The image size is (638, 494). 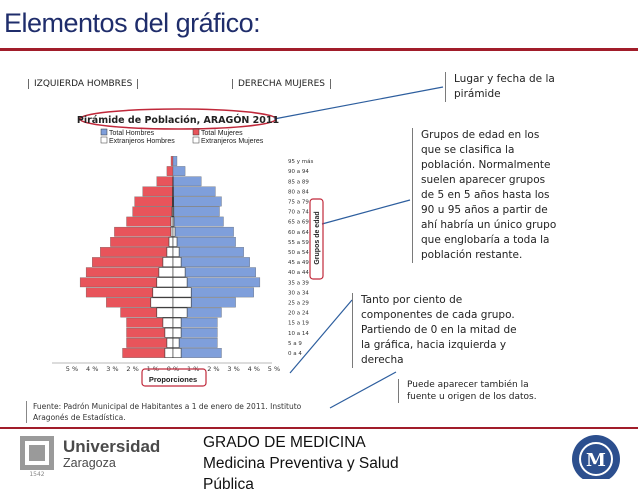 I want to click on age-label-12: 60 a 64, so click(x=298, y=233).